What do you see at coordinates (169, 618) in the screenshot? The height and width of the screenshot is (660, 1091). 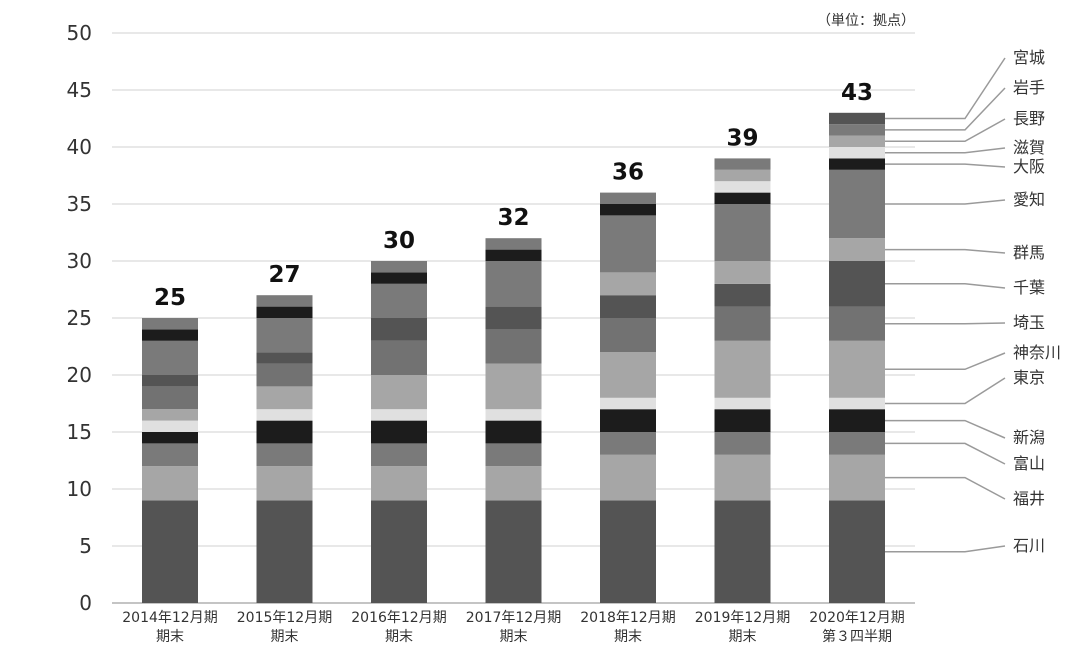 I see `x-tick-label: 2014年12月期` at bounding box center [169, 618].